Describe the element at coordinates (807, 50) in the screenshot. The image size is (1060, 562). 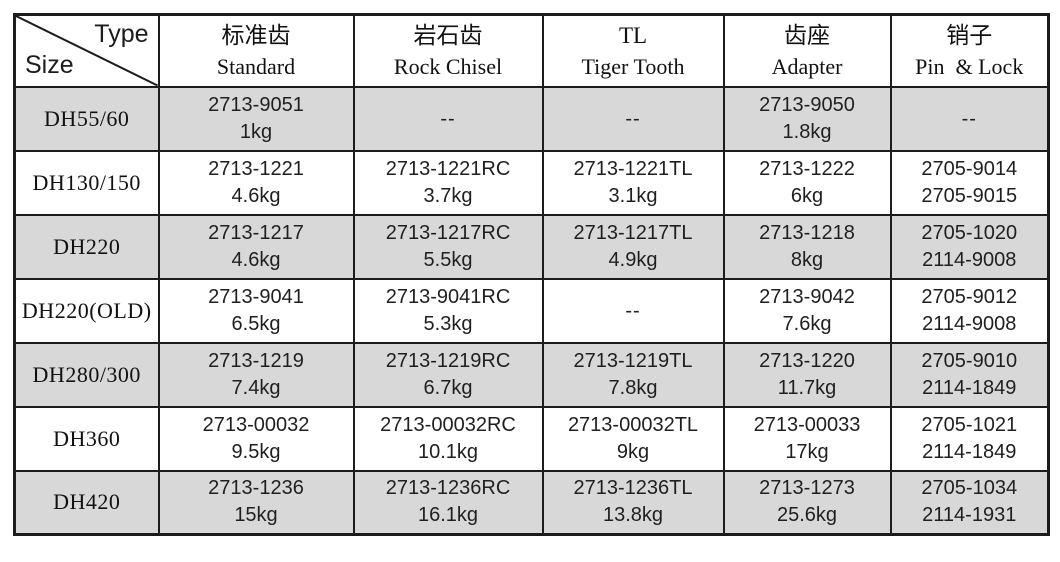
I see `column-header-adapter: 齿座 Adapter` at that location.